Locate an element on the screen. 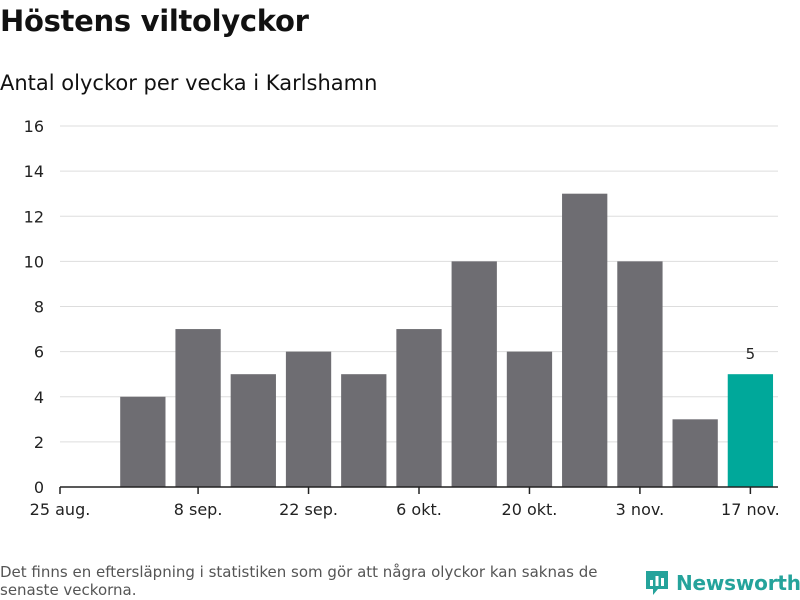 The image size is (800, 600). data-label: 5 is located at coordinates (751, 354).